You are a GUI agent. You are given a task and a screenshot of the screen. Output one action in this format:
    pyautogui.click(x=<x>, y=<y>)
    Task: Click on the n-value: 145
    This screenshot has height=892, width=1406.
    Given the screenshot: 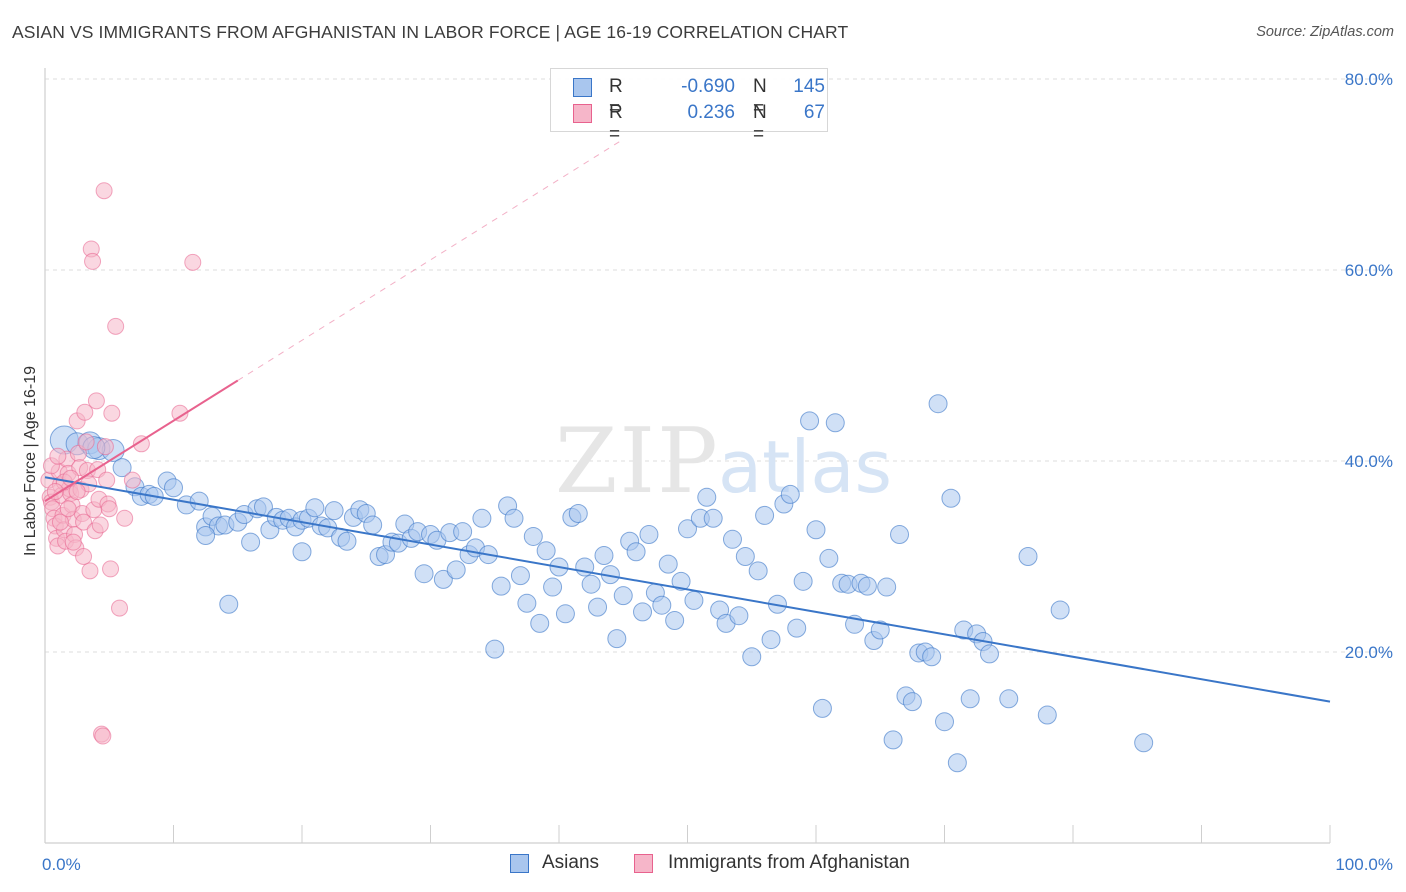 What is the action you would take?
    pyautogui.click(x=809, y=86)
    